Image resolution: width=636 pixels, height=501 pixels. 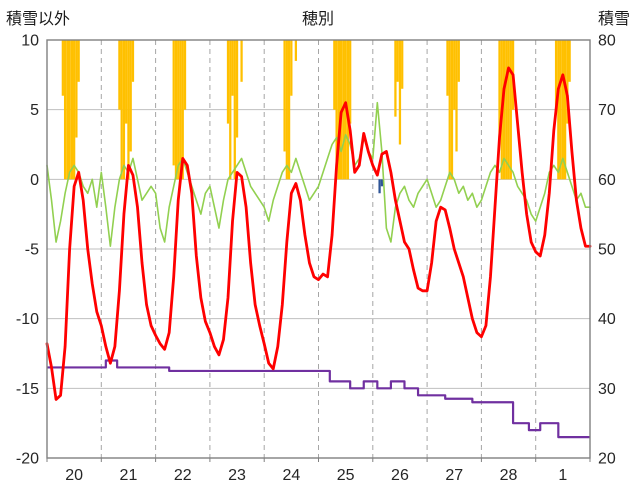 I want to click on axis-tick-label: 25, so click(x=346, y=475).